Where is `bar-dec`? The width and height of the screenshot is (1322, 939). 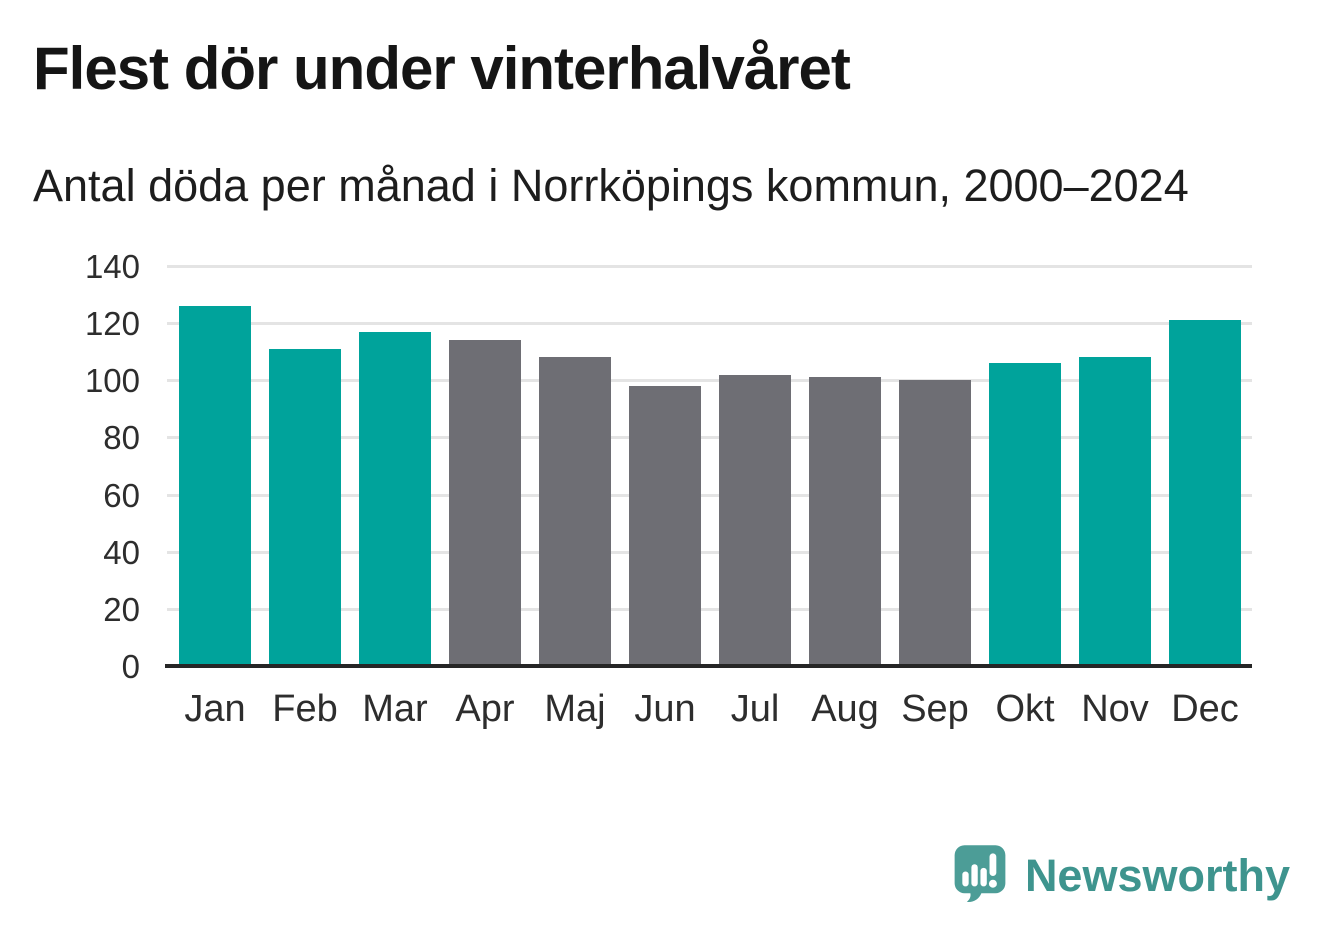
bar-dec is located at coordinates (1205, 493).